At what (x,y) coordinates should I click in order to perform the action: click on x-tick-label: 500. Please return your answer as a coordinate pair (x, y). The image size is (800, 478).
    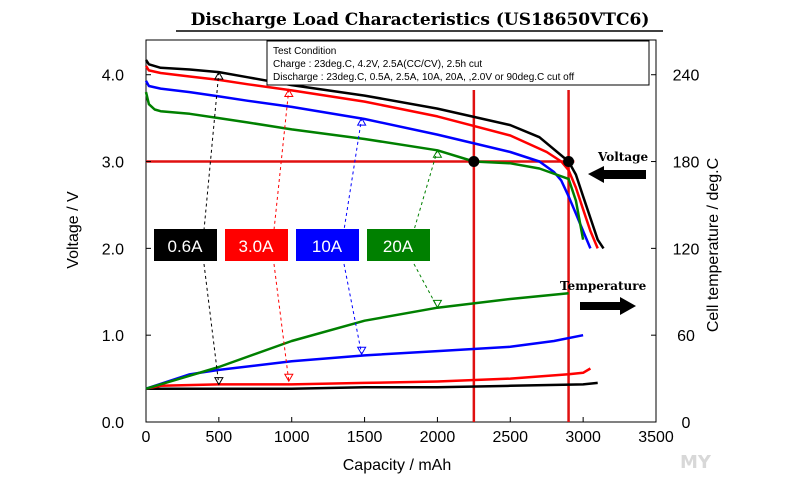
    Looking at the image, I should click on (219, 437).